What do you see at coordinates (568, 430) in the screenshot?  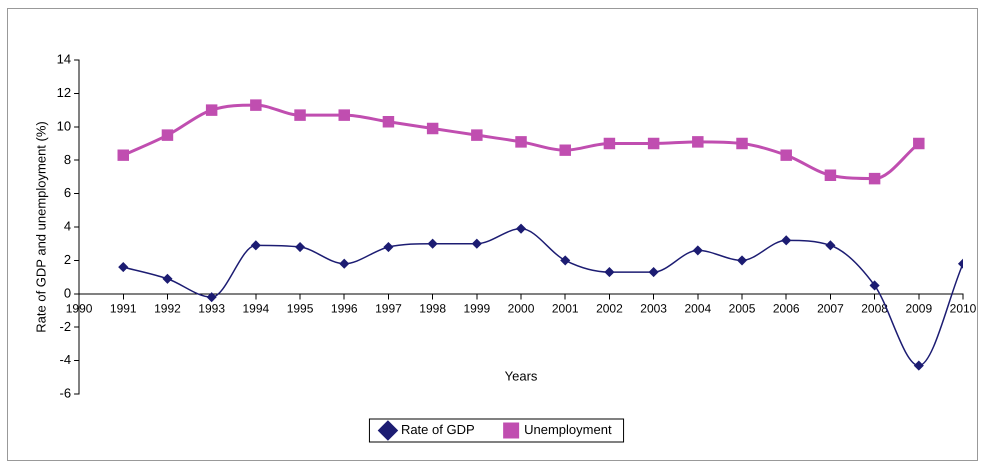 I see `legend-label: Unemployment` at bounding box center [568, 430].